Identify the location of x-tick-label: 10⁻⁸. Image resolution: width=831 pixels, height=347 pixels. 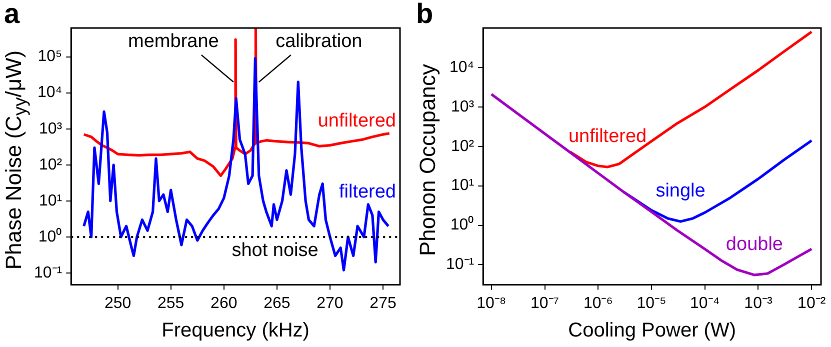
(491, 303).